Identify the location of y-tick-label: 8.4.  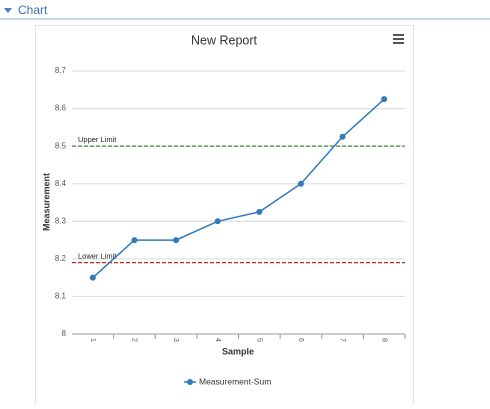
(61, 183).